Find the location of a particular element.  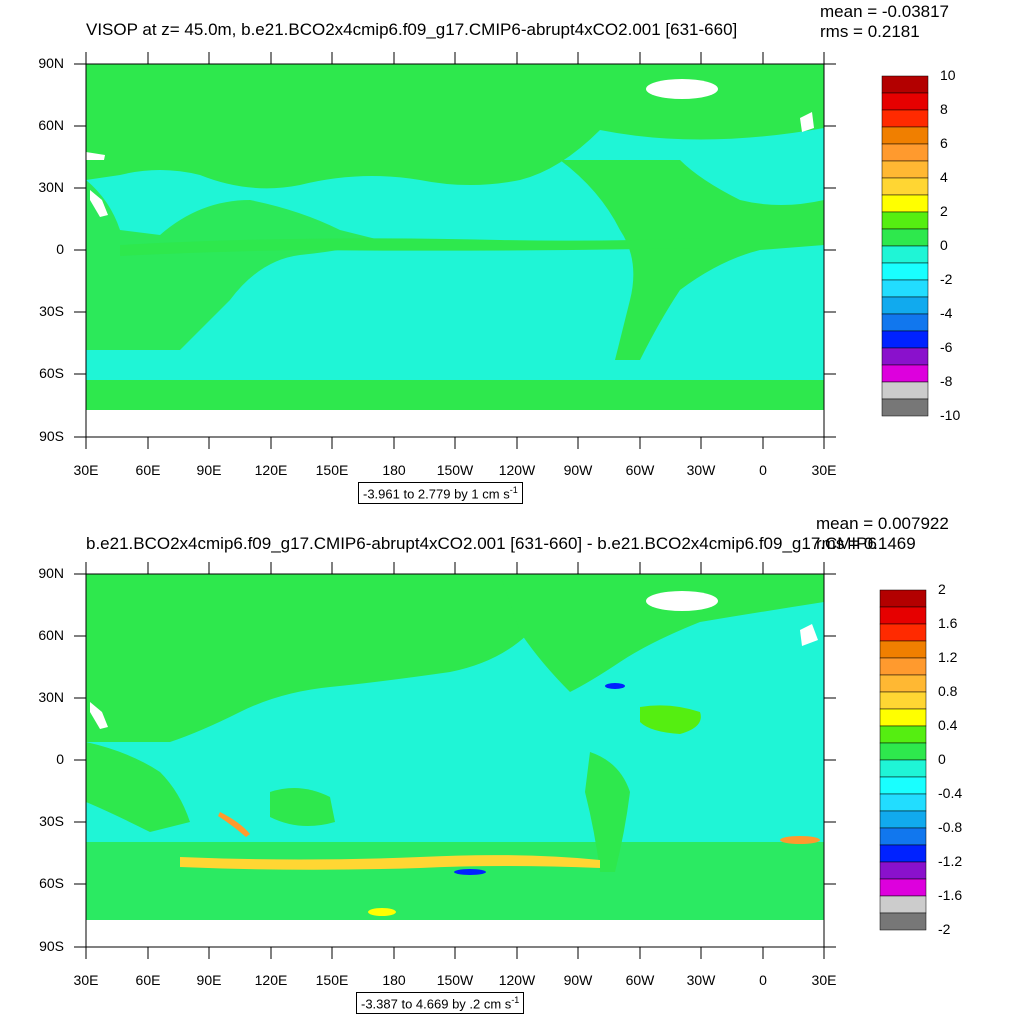

mask-ne is located at coordinates (809, 635).